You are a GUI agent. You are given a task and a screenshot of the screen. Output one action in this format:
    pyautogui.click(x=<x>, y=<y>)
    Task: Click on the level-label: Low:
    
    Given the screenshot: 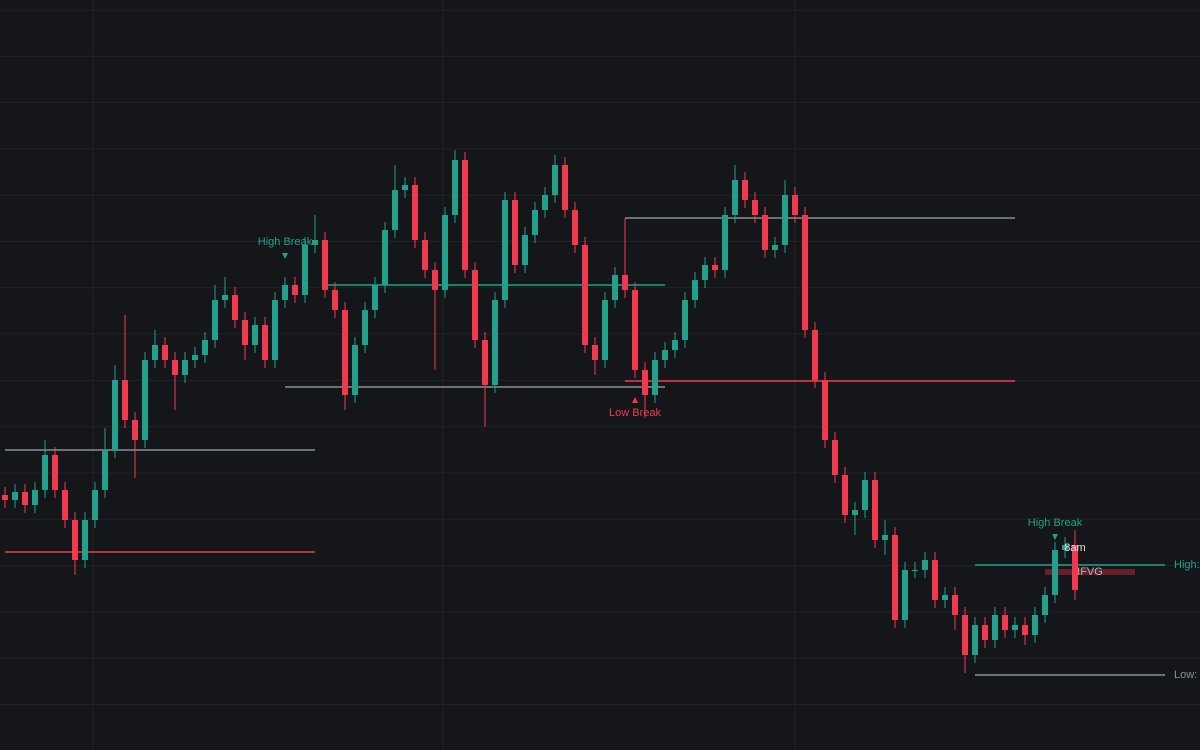 What is the action you would take?
    pyautogui.click(x=1185, y=675)
    